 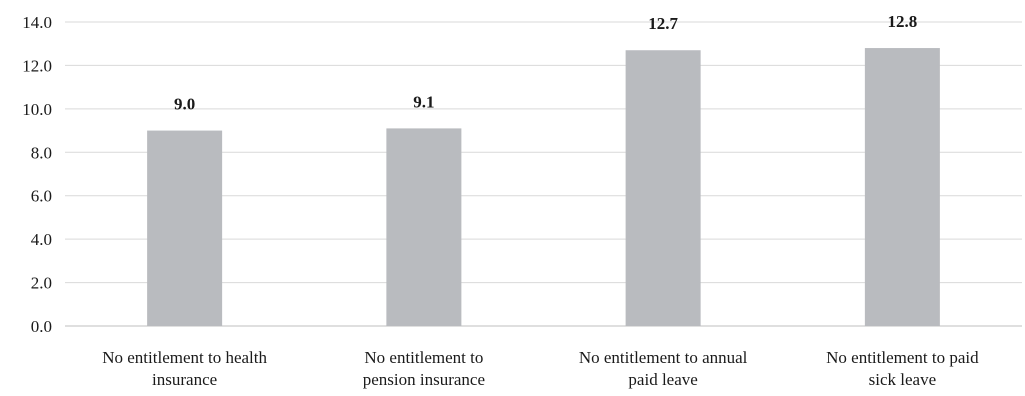 What do you see at coordinates (184, 357) in the screenshot?
I see `category-label-line: No entitlement to health` at bounding box center [184, 357].